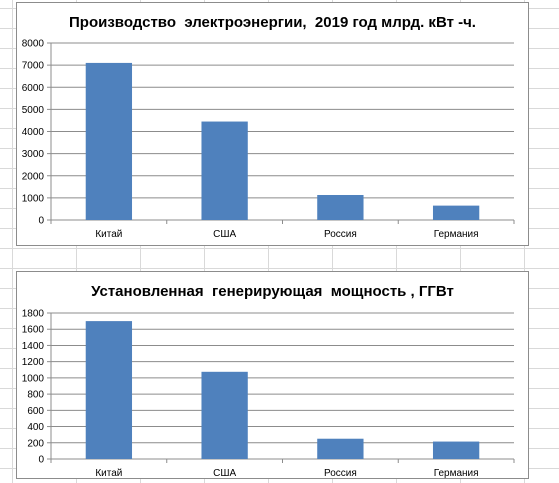 The width and height of the screenshot is (559, 483). I want to click on y-tick-label: 1800, so click(33, 314).